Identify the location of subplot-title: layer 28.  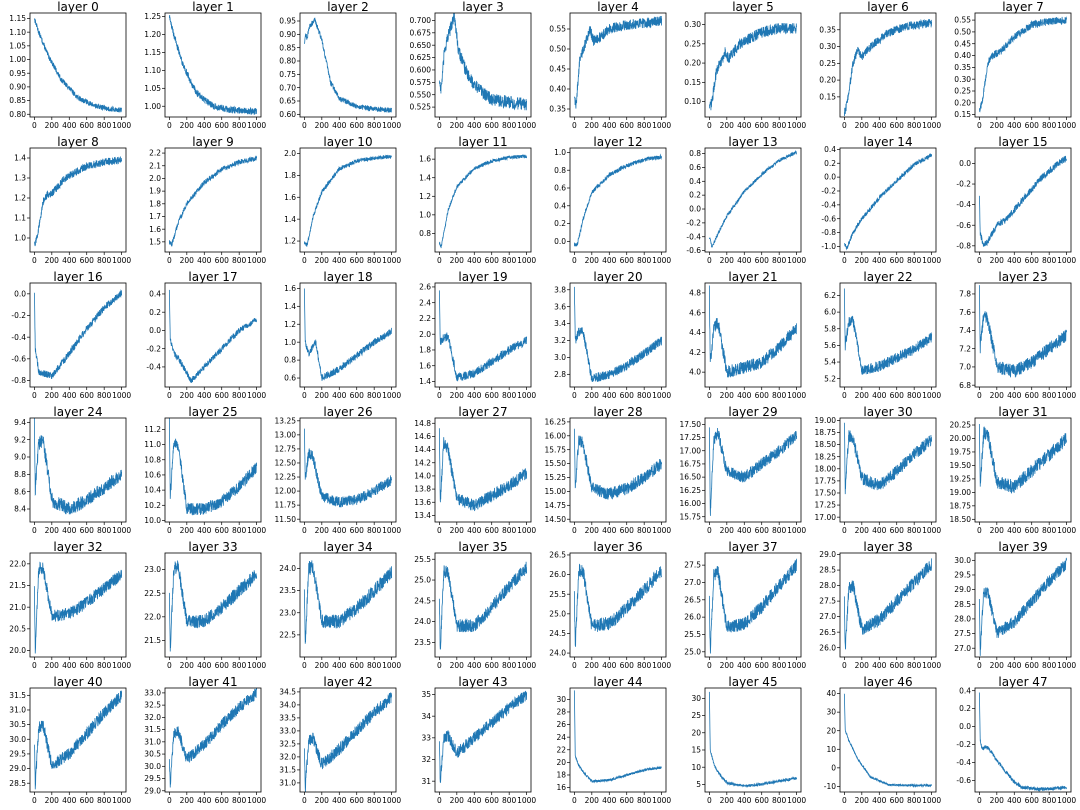
(617, 412).